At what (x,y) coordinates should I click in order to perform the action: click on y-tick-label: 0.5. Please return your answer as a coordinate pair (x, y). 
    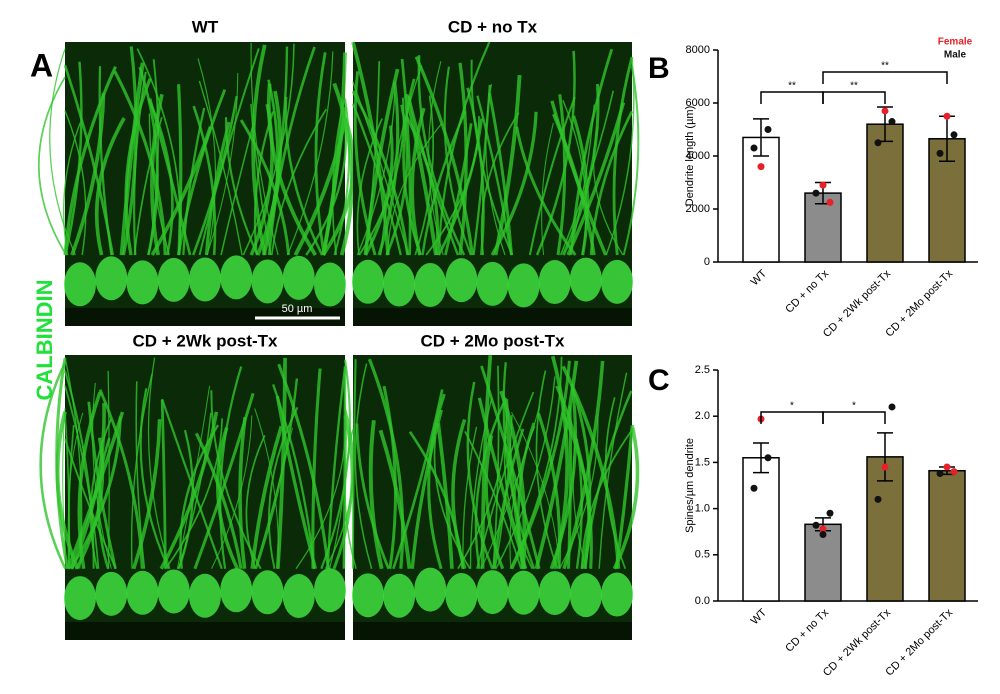
    Looking at the image, I should click on (702, 555).